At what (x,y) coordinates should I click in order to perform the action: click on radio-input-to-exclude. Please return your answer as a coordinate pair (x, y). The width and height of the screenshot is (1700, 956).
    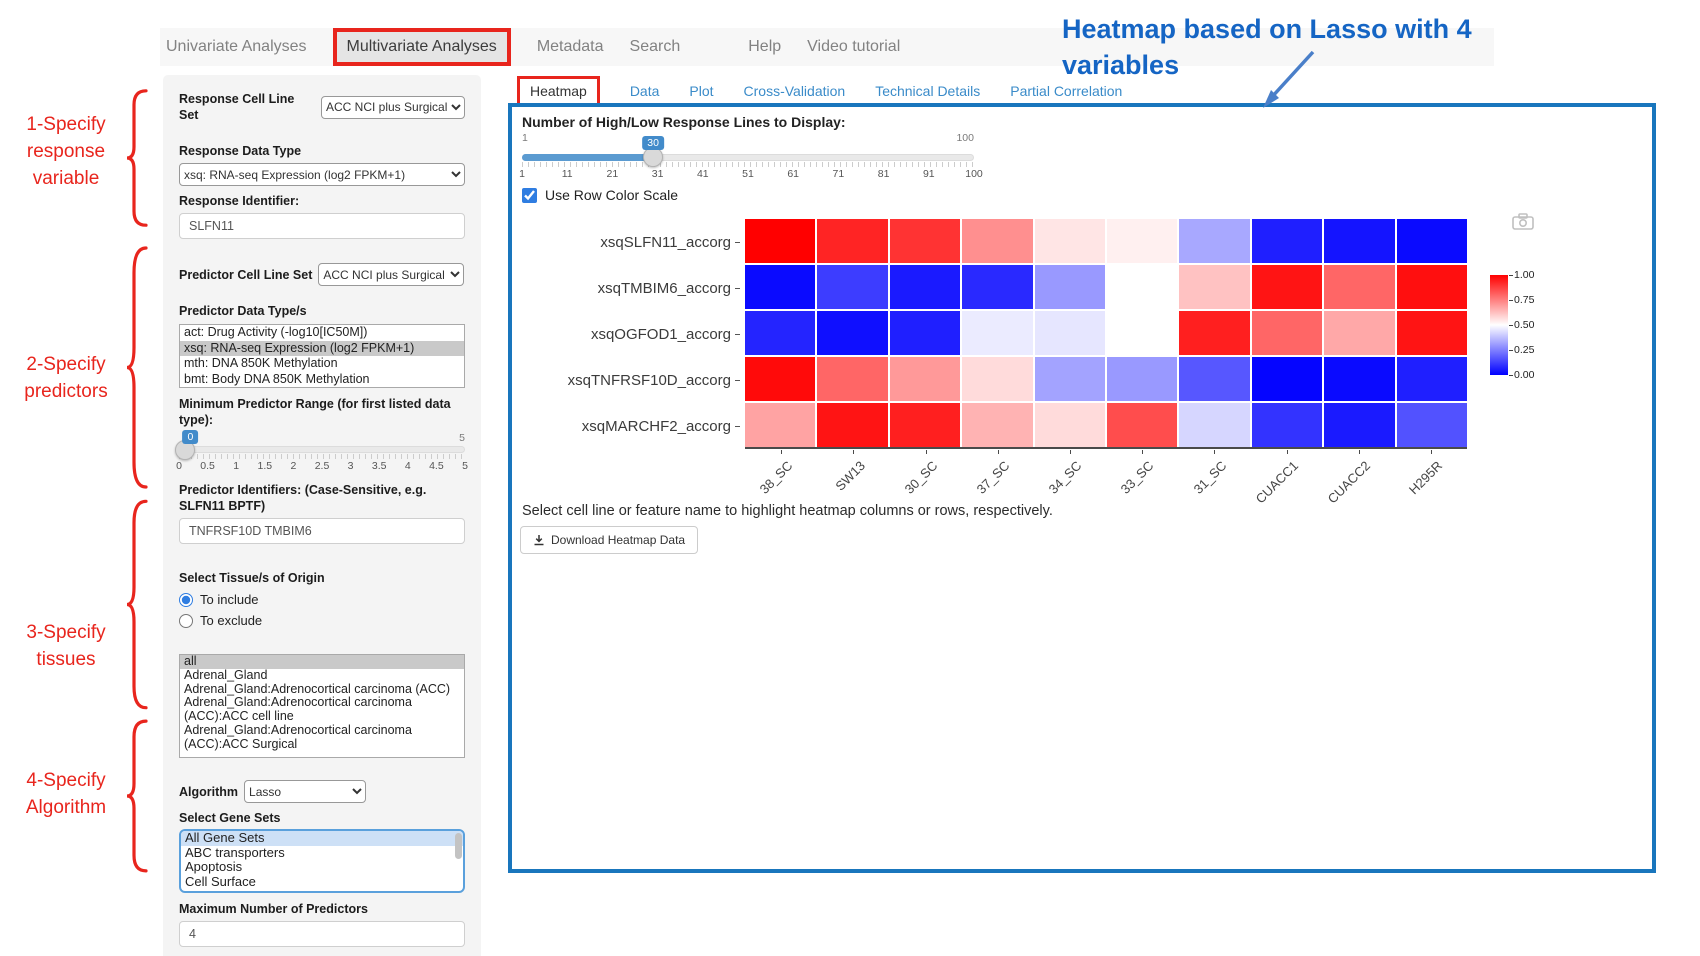
    Looking at the image, I should click on (186, 620).